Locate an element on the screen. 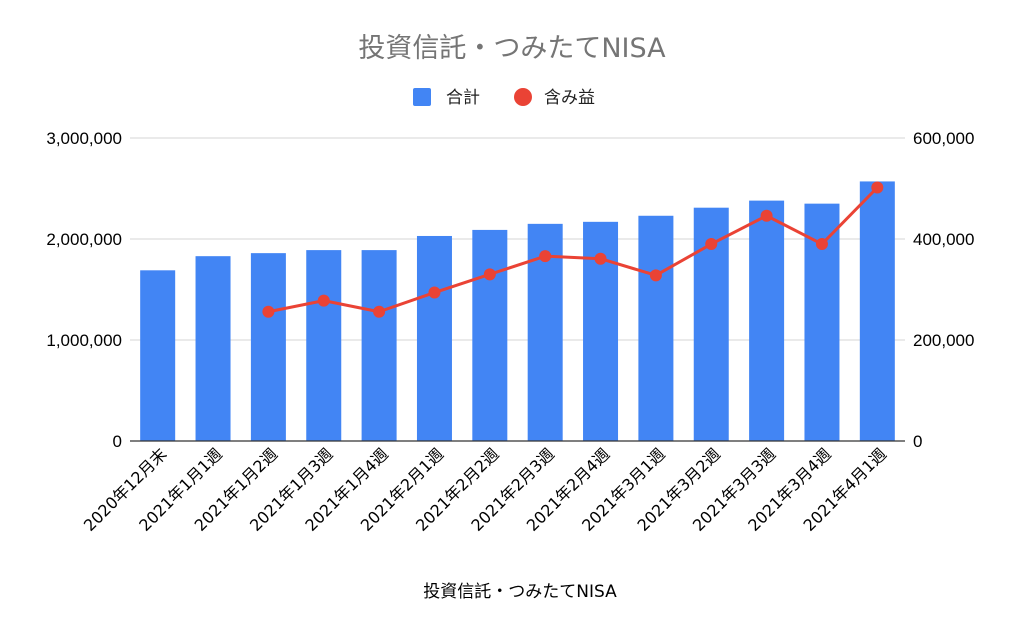  profit-line is located at coordinates (573, 250).